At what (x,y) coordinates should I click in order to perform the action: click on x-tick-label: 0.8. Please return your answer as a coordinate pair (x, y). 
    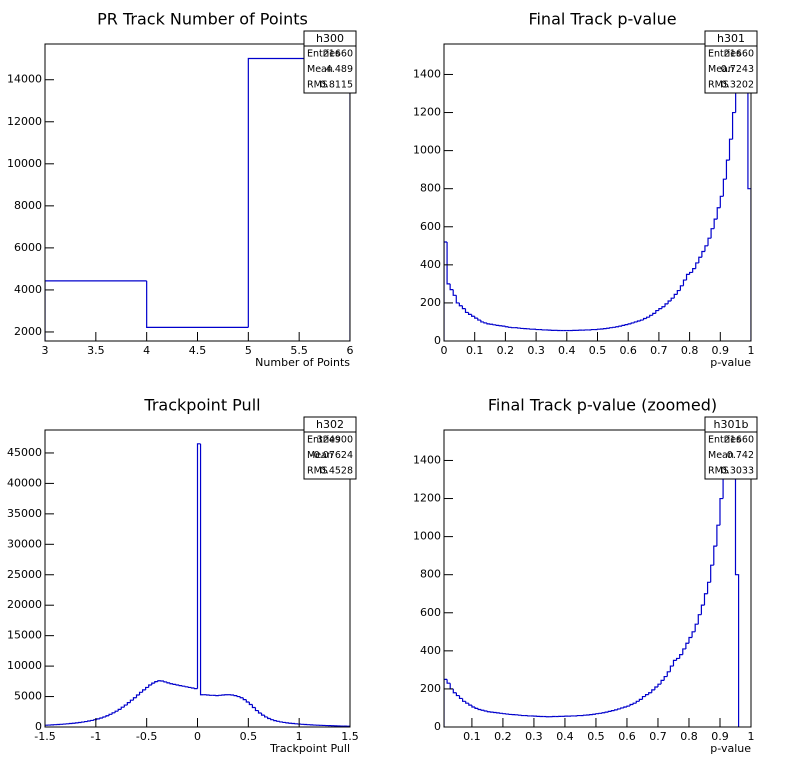
    Looking at the image, I should click on (690, 350).